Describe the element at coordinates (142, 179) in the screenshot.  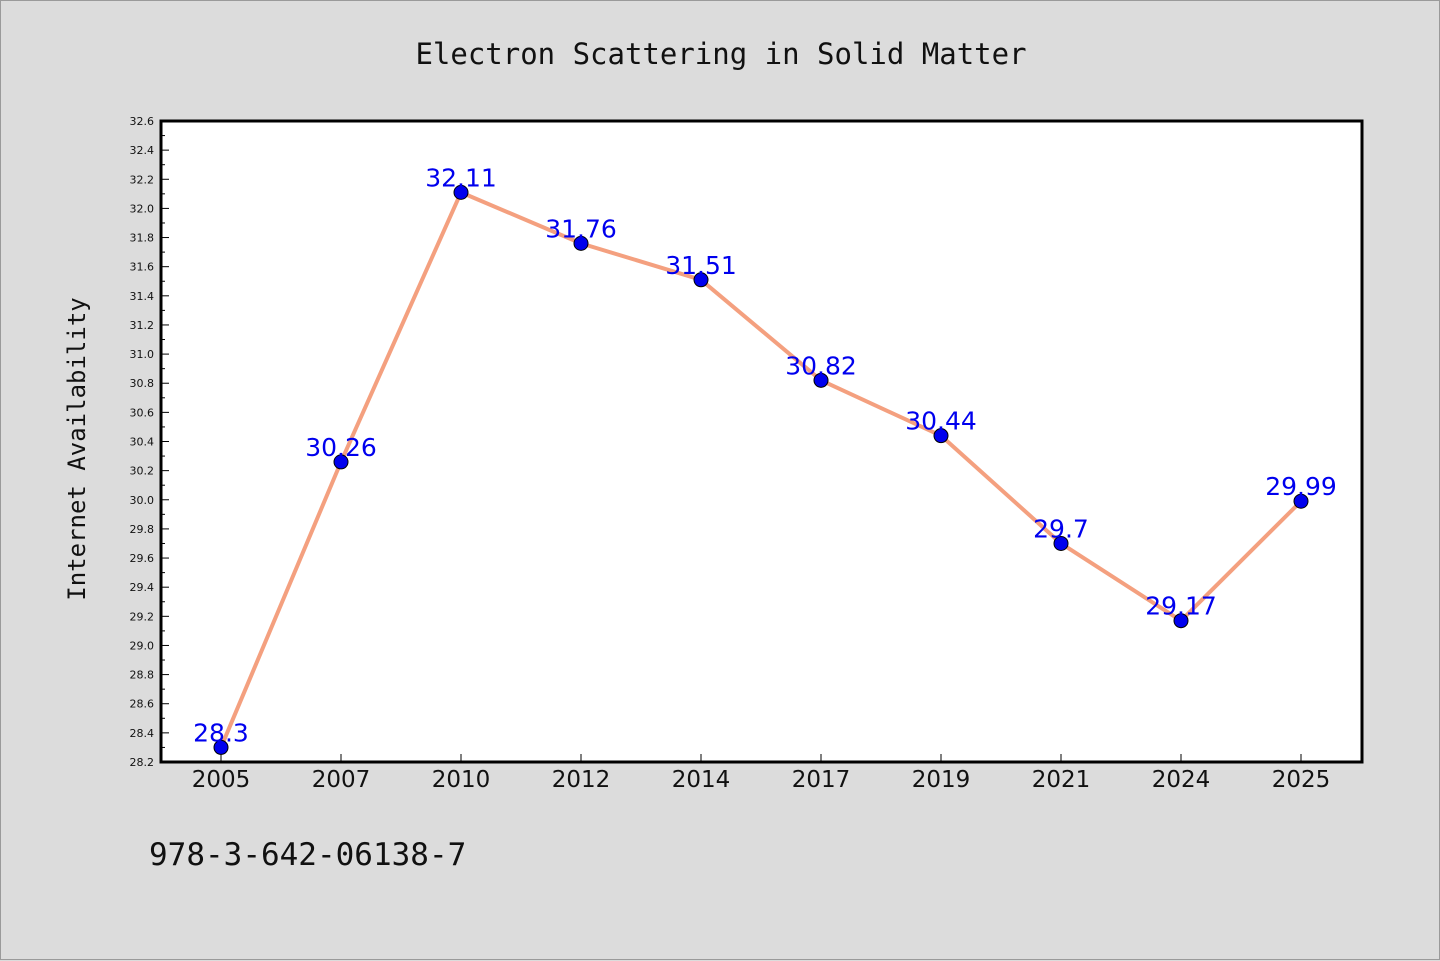
I see `y-tick-label: 32.2` at that location.